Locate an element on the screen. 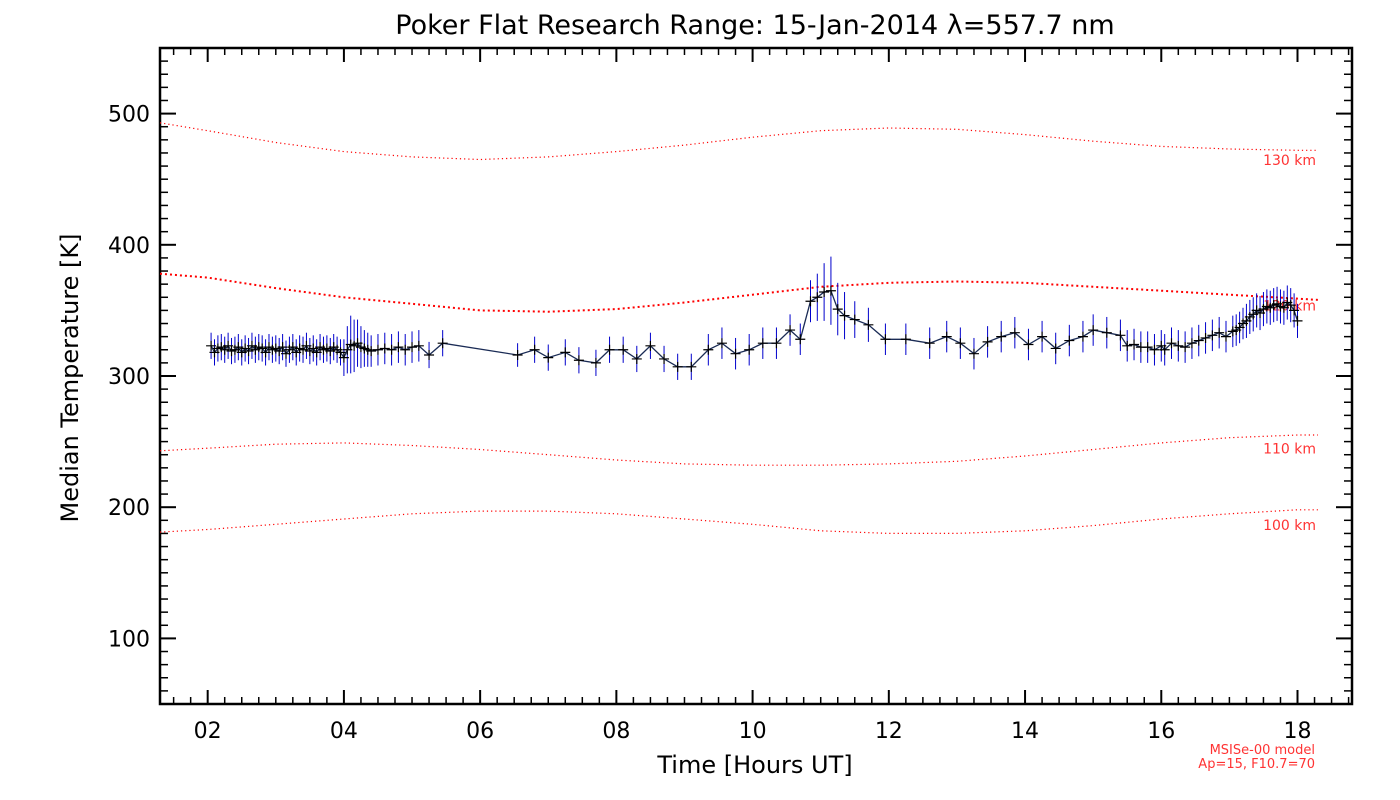 The width and height of the screenshot is (1400, 800). x-axis-label: Time [Hours UT] is located at coordinates (754, 765).